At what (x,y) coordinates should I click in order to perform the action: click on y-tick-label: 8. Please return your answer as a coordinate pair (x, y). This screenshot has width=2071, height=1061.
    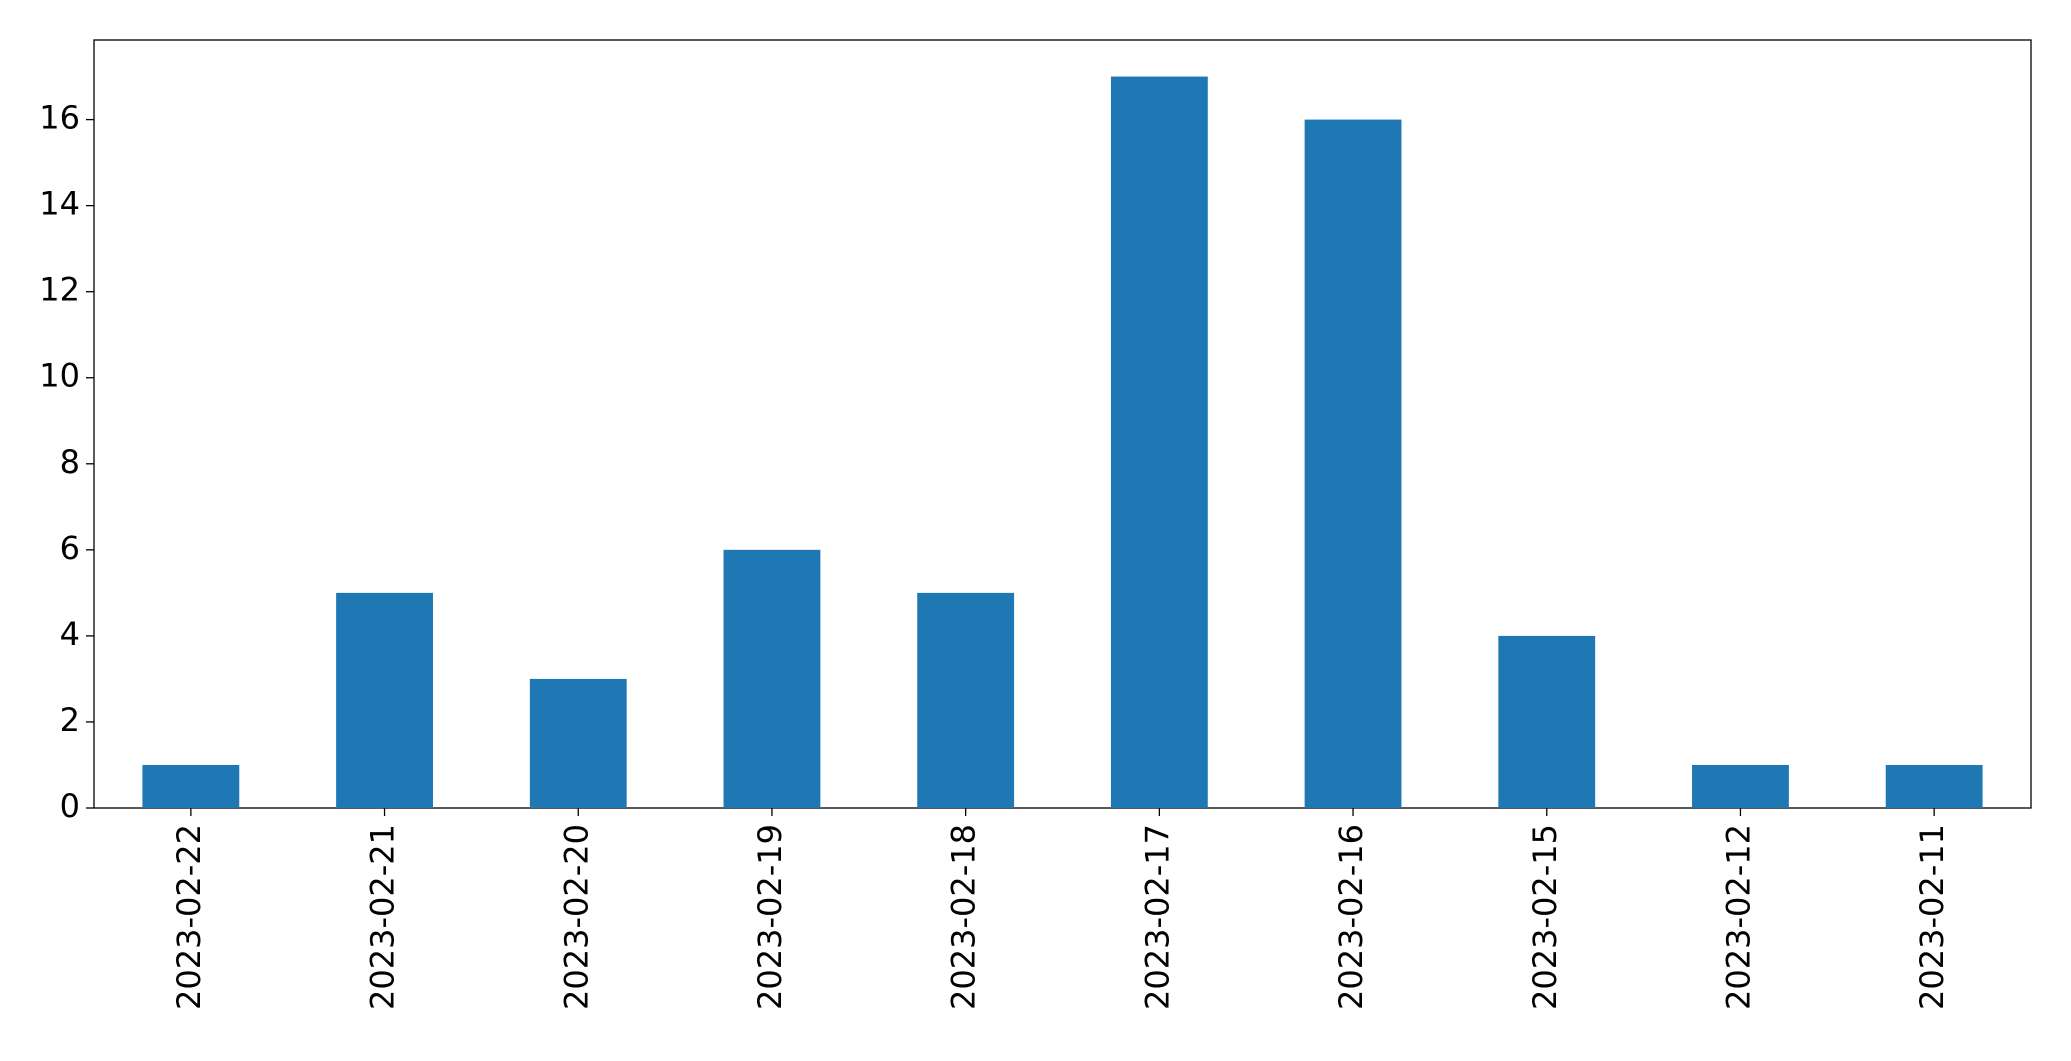
    Looking at the image, I should click on (70, 462).